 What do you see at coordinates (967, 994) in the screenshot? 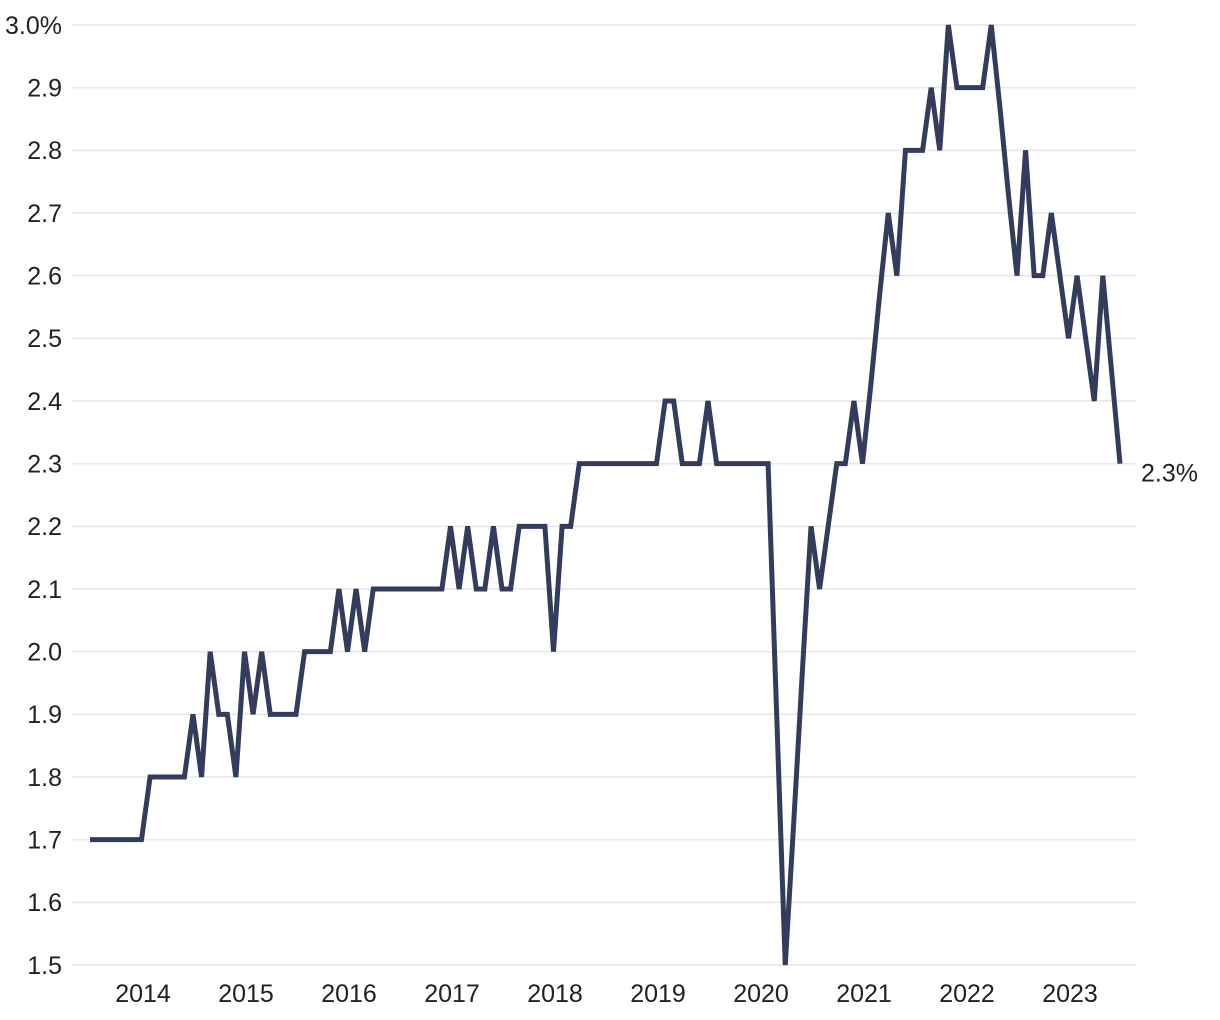
I see `x-axis-year-label: 2022` at bounding box center [967, 994].